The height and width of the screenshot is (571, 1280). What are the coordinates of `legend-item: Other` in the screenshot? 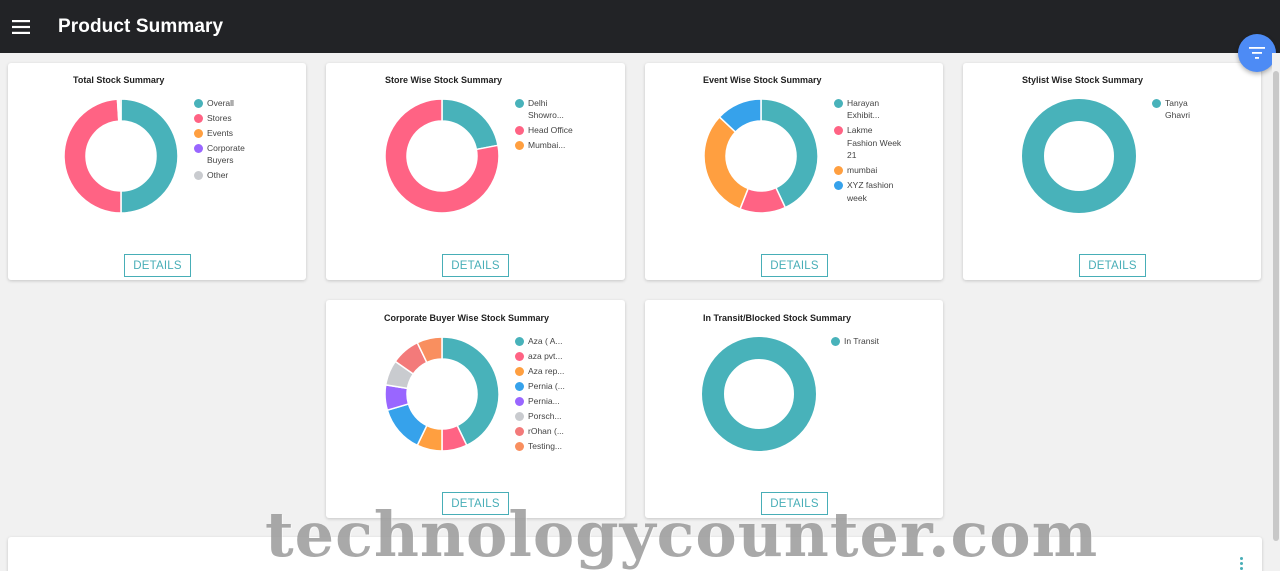 It's located at (231, 175).